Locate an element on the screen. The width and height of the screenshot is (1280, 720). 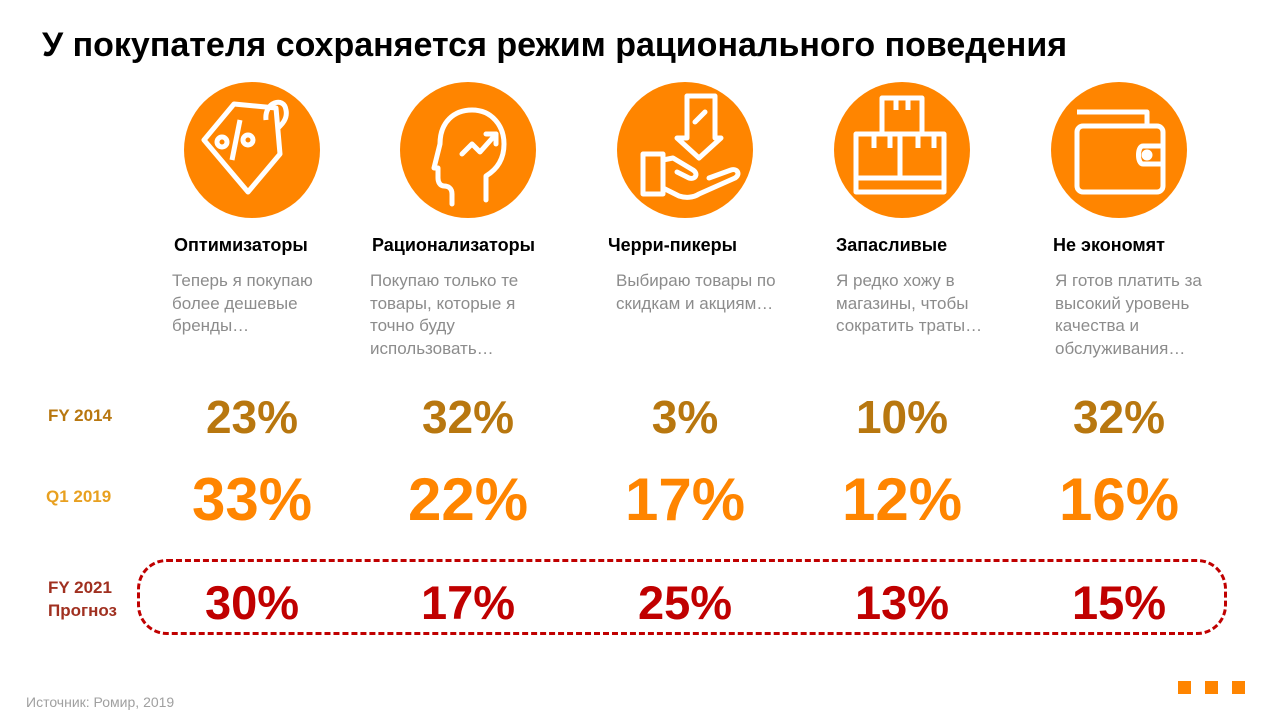
value-row3-col2: 17% is located at coordinates (468, 602).